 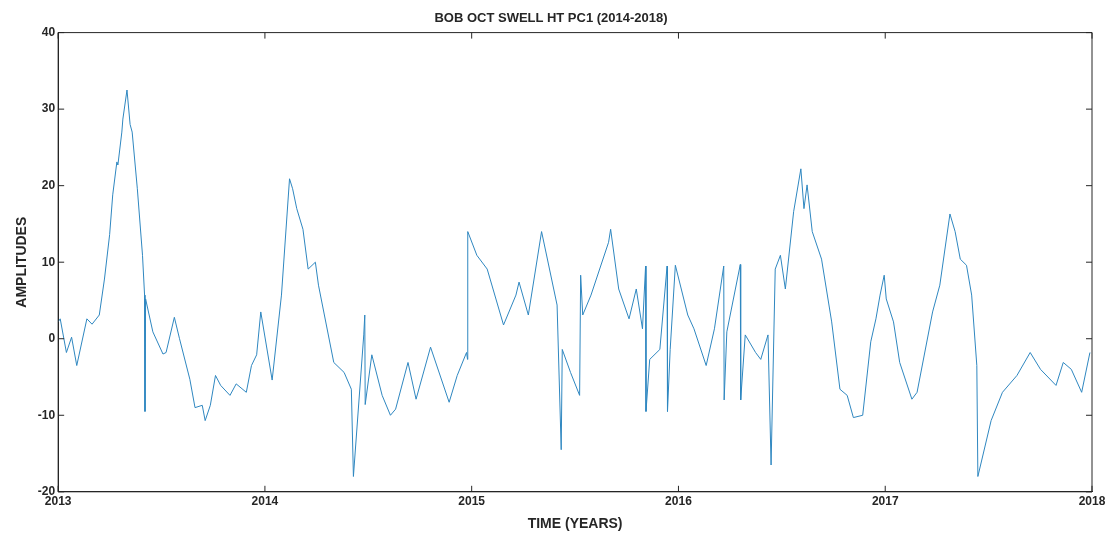 What do you see at coordinates (551, 18) in the screenshot?
I see `chart-title: BOB OCT SWELL HT PC1 (2014-2018)` at bounding box center [551, 18].